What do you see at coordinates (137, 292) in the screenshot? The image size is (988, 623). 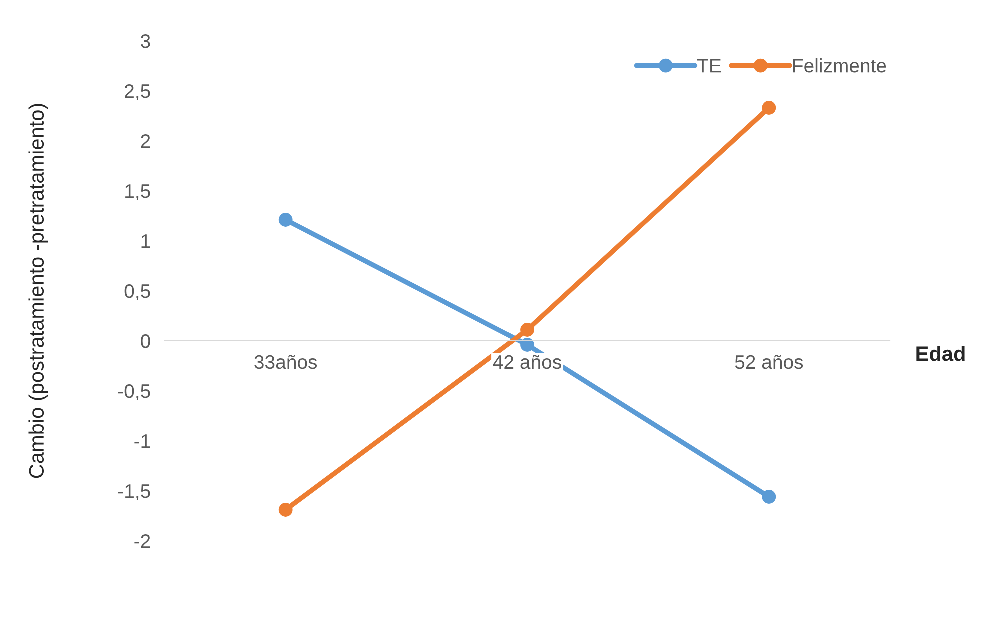 I see `y-tick-label: 0,5` at bounding box center [137, 292].